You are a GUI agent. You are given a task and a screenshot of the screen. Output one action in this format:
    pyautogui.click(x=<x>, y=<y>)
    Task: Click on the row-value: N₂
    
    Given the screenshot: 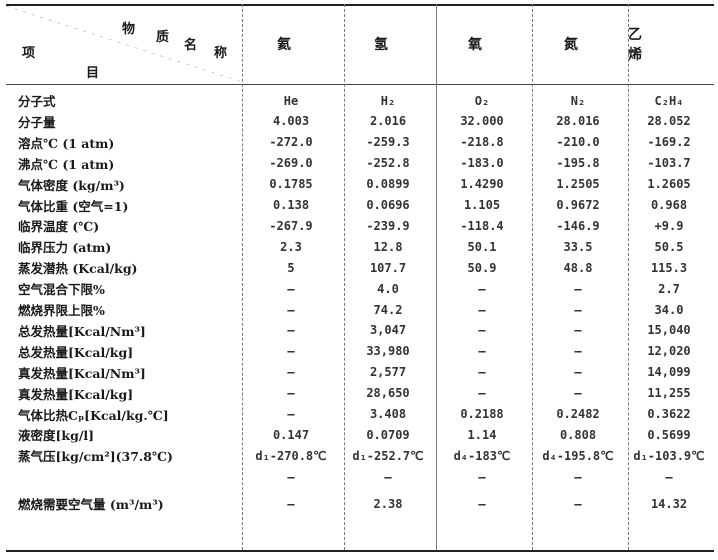 What is the action you would take?
    pyautogui.click(x=578, y=100)
    